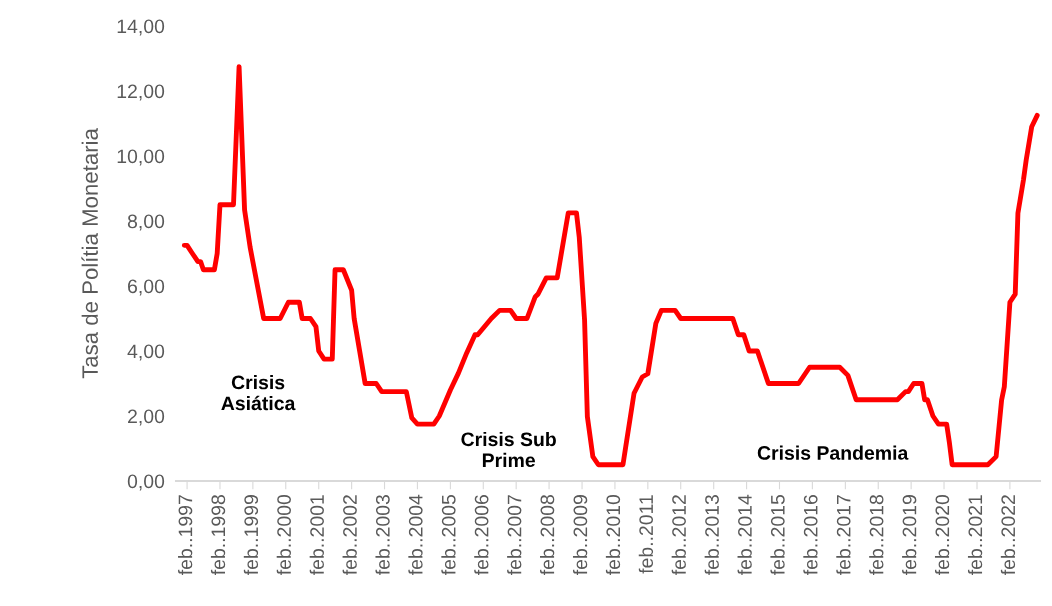 The width and height of the screenshot is (1052, 606). I want to click on x-tick-label: feb..2000, so click(283, 534).